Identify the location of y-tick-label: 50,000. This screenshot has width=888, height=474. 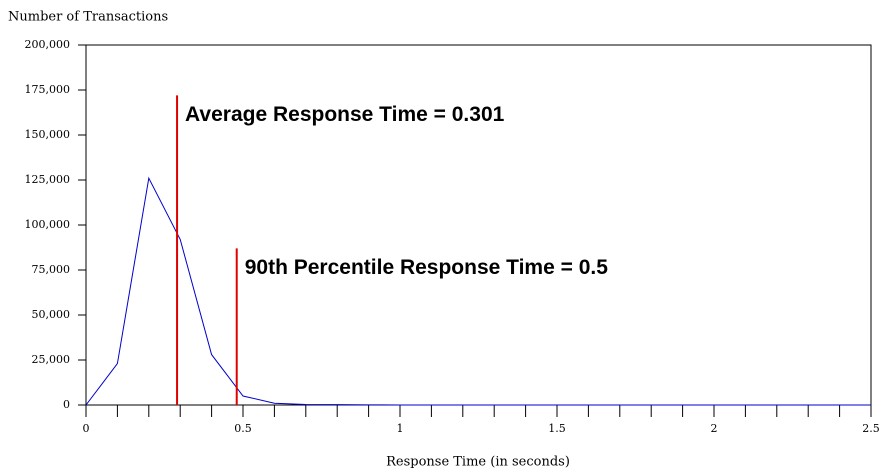
(51, 314).